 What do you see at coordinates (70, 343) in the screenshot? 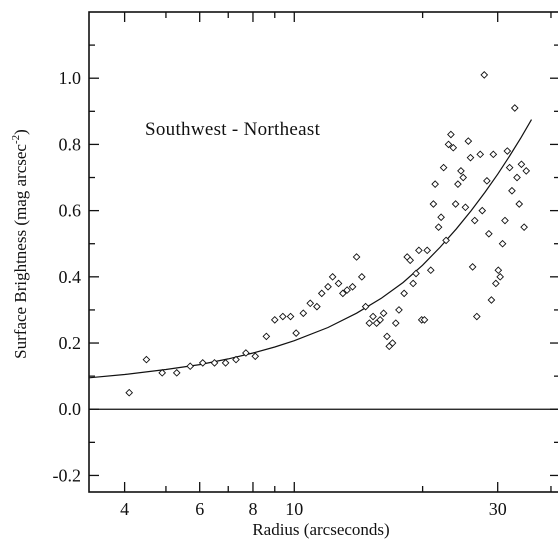
I see `y-tick-label: 0.2` at bounding box center [70, 343].